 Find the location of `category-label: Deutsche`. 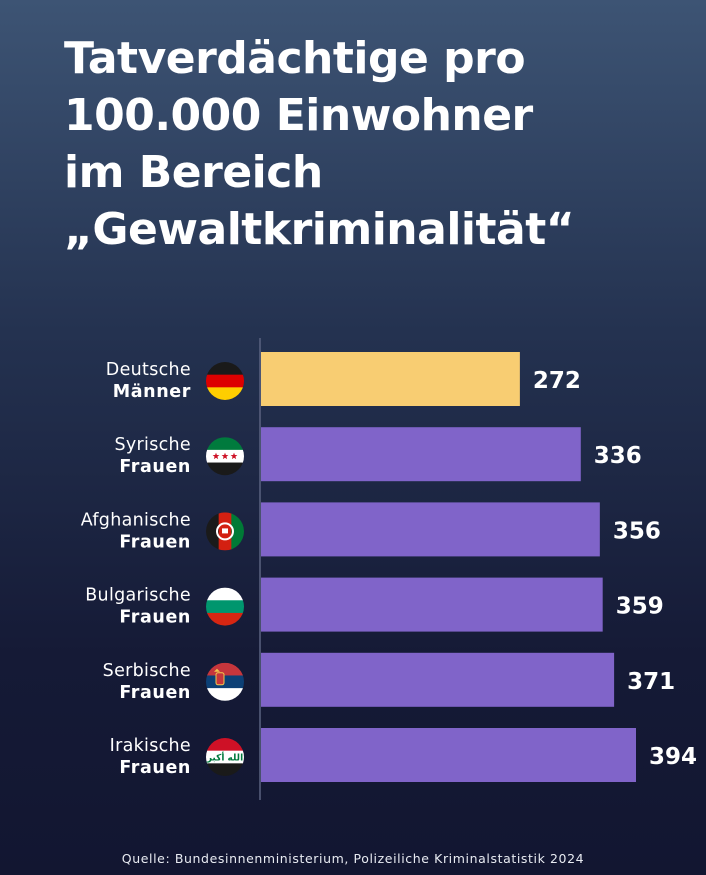

category-label: Deutsche is located at coordinates (148, 370).